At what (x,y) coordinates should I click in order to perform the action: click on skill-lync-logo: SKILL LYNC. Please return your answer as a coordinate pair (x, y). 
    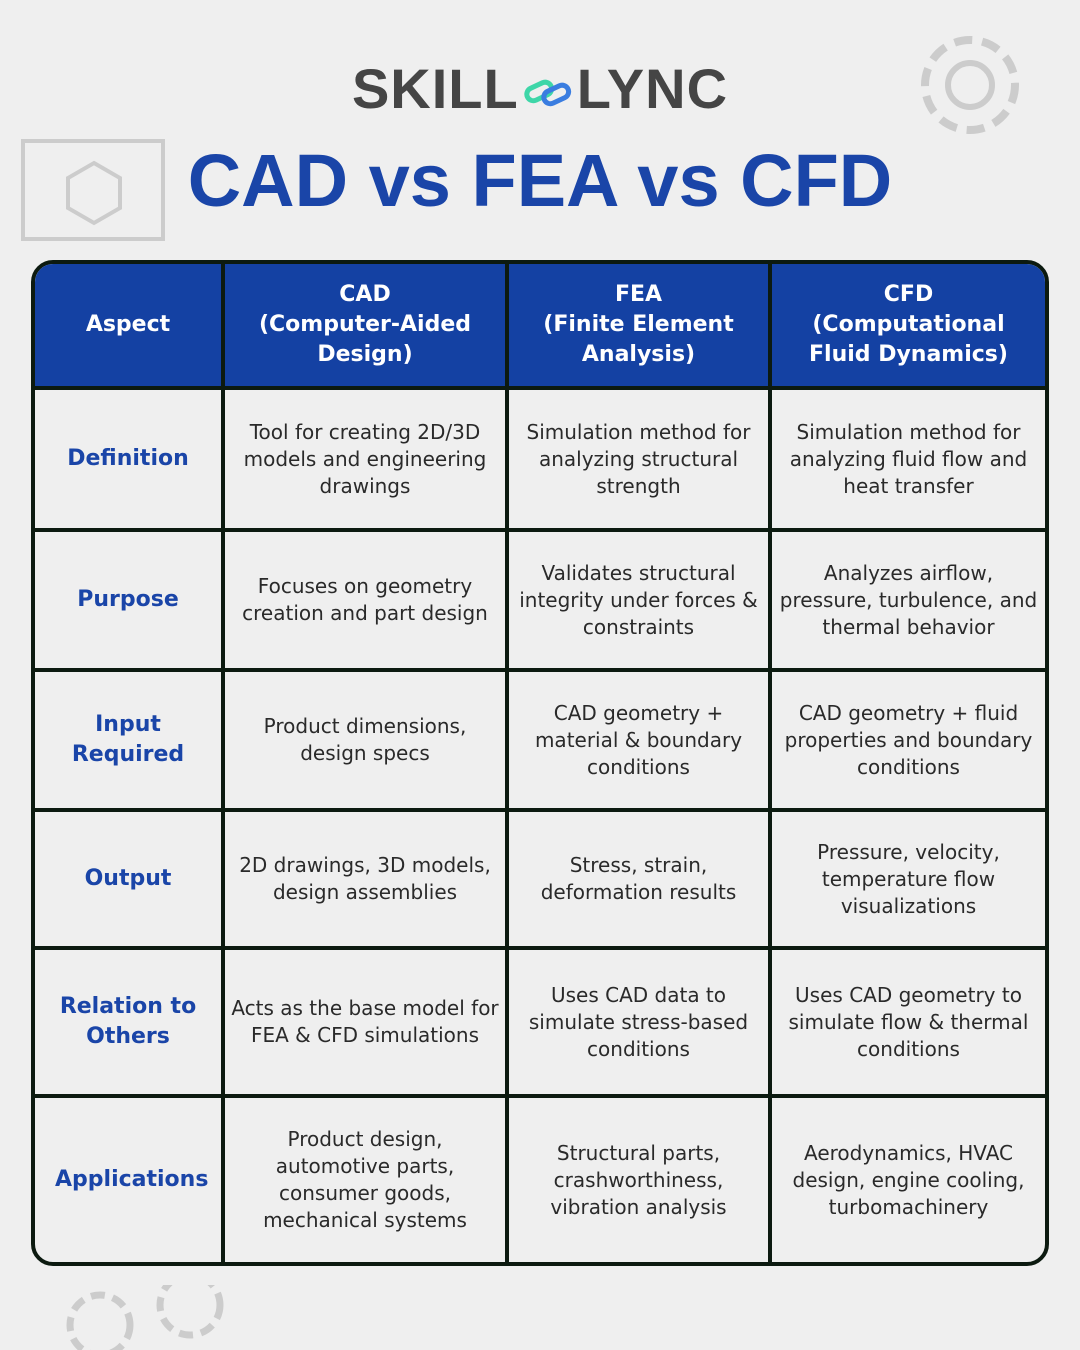
    Looking at the image, I should click on (540, 88).